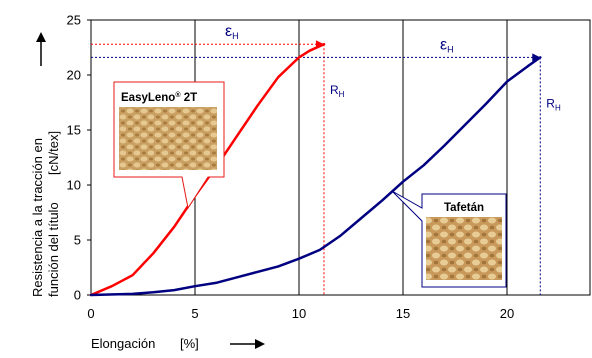  I want to click on tafetan-callout: Tafetán, so click(449, 239).